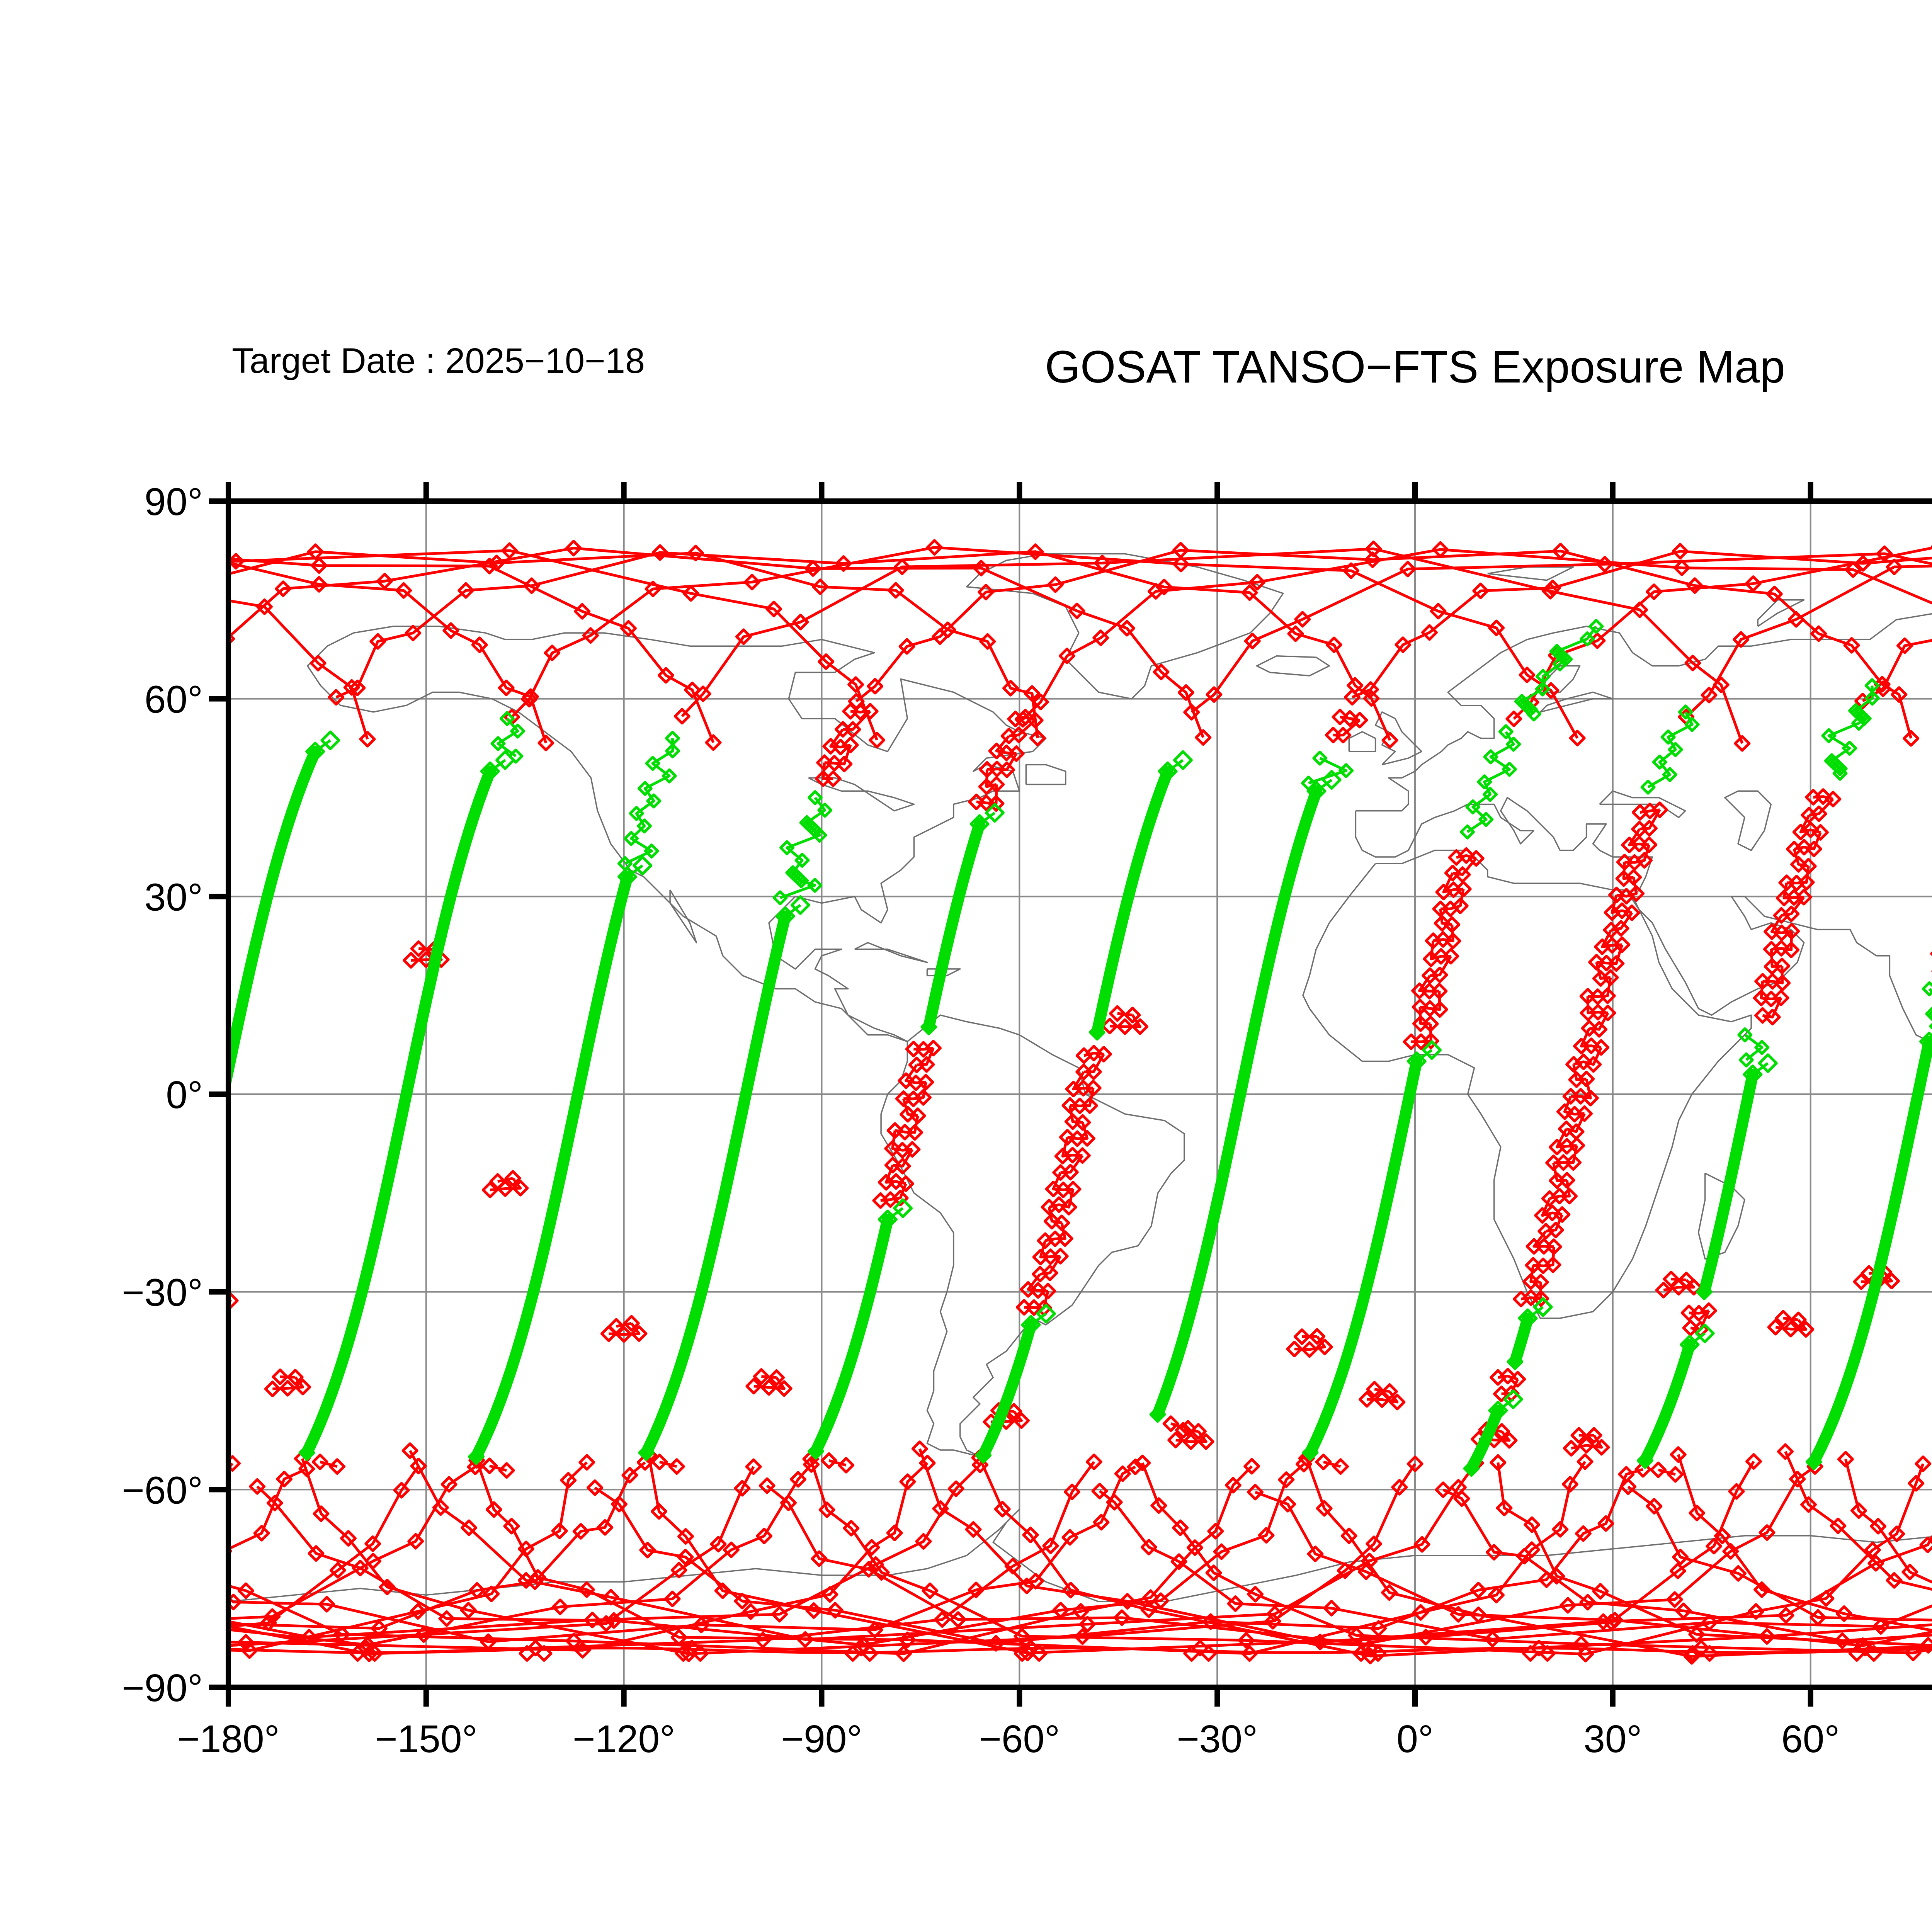 This screenshot has width=1932, height=1916. Describe the element at coordinates (174, 897) in the screenshot. I see `y-tick-label: 30°` at that location.